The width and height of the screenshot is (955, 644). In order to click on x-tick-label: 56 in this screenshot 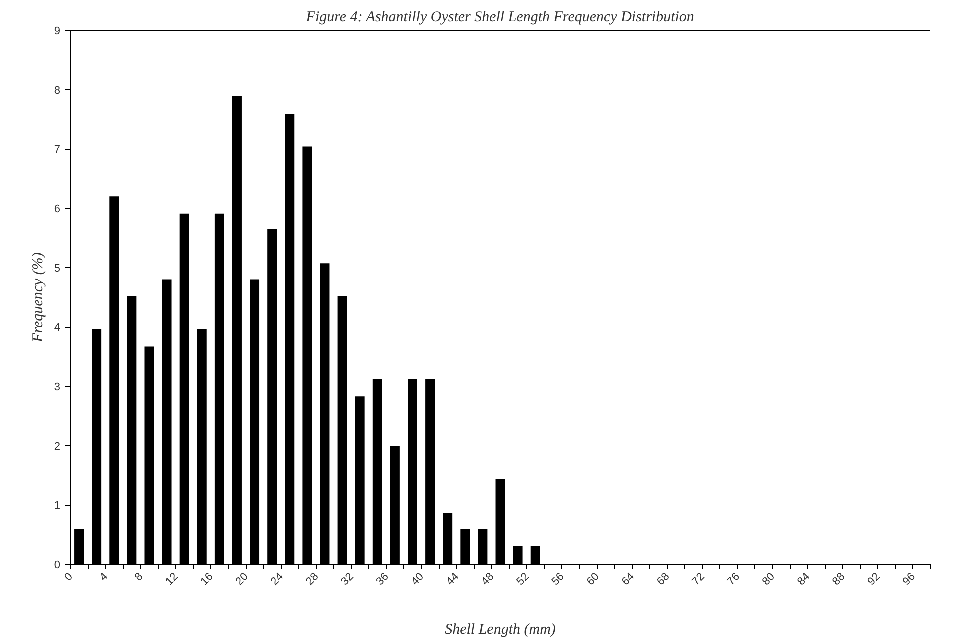, I will do `click(558, 579)`.